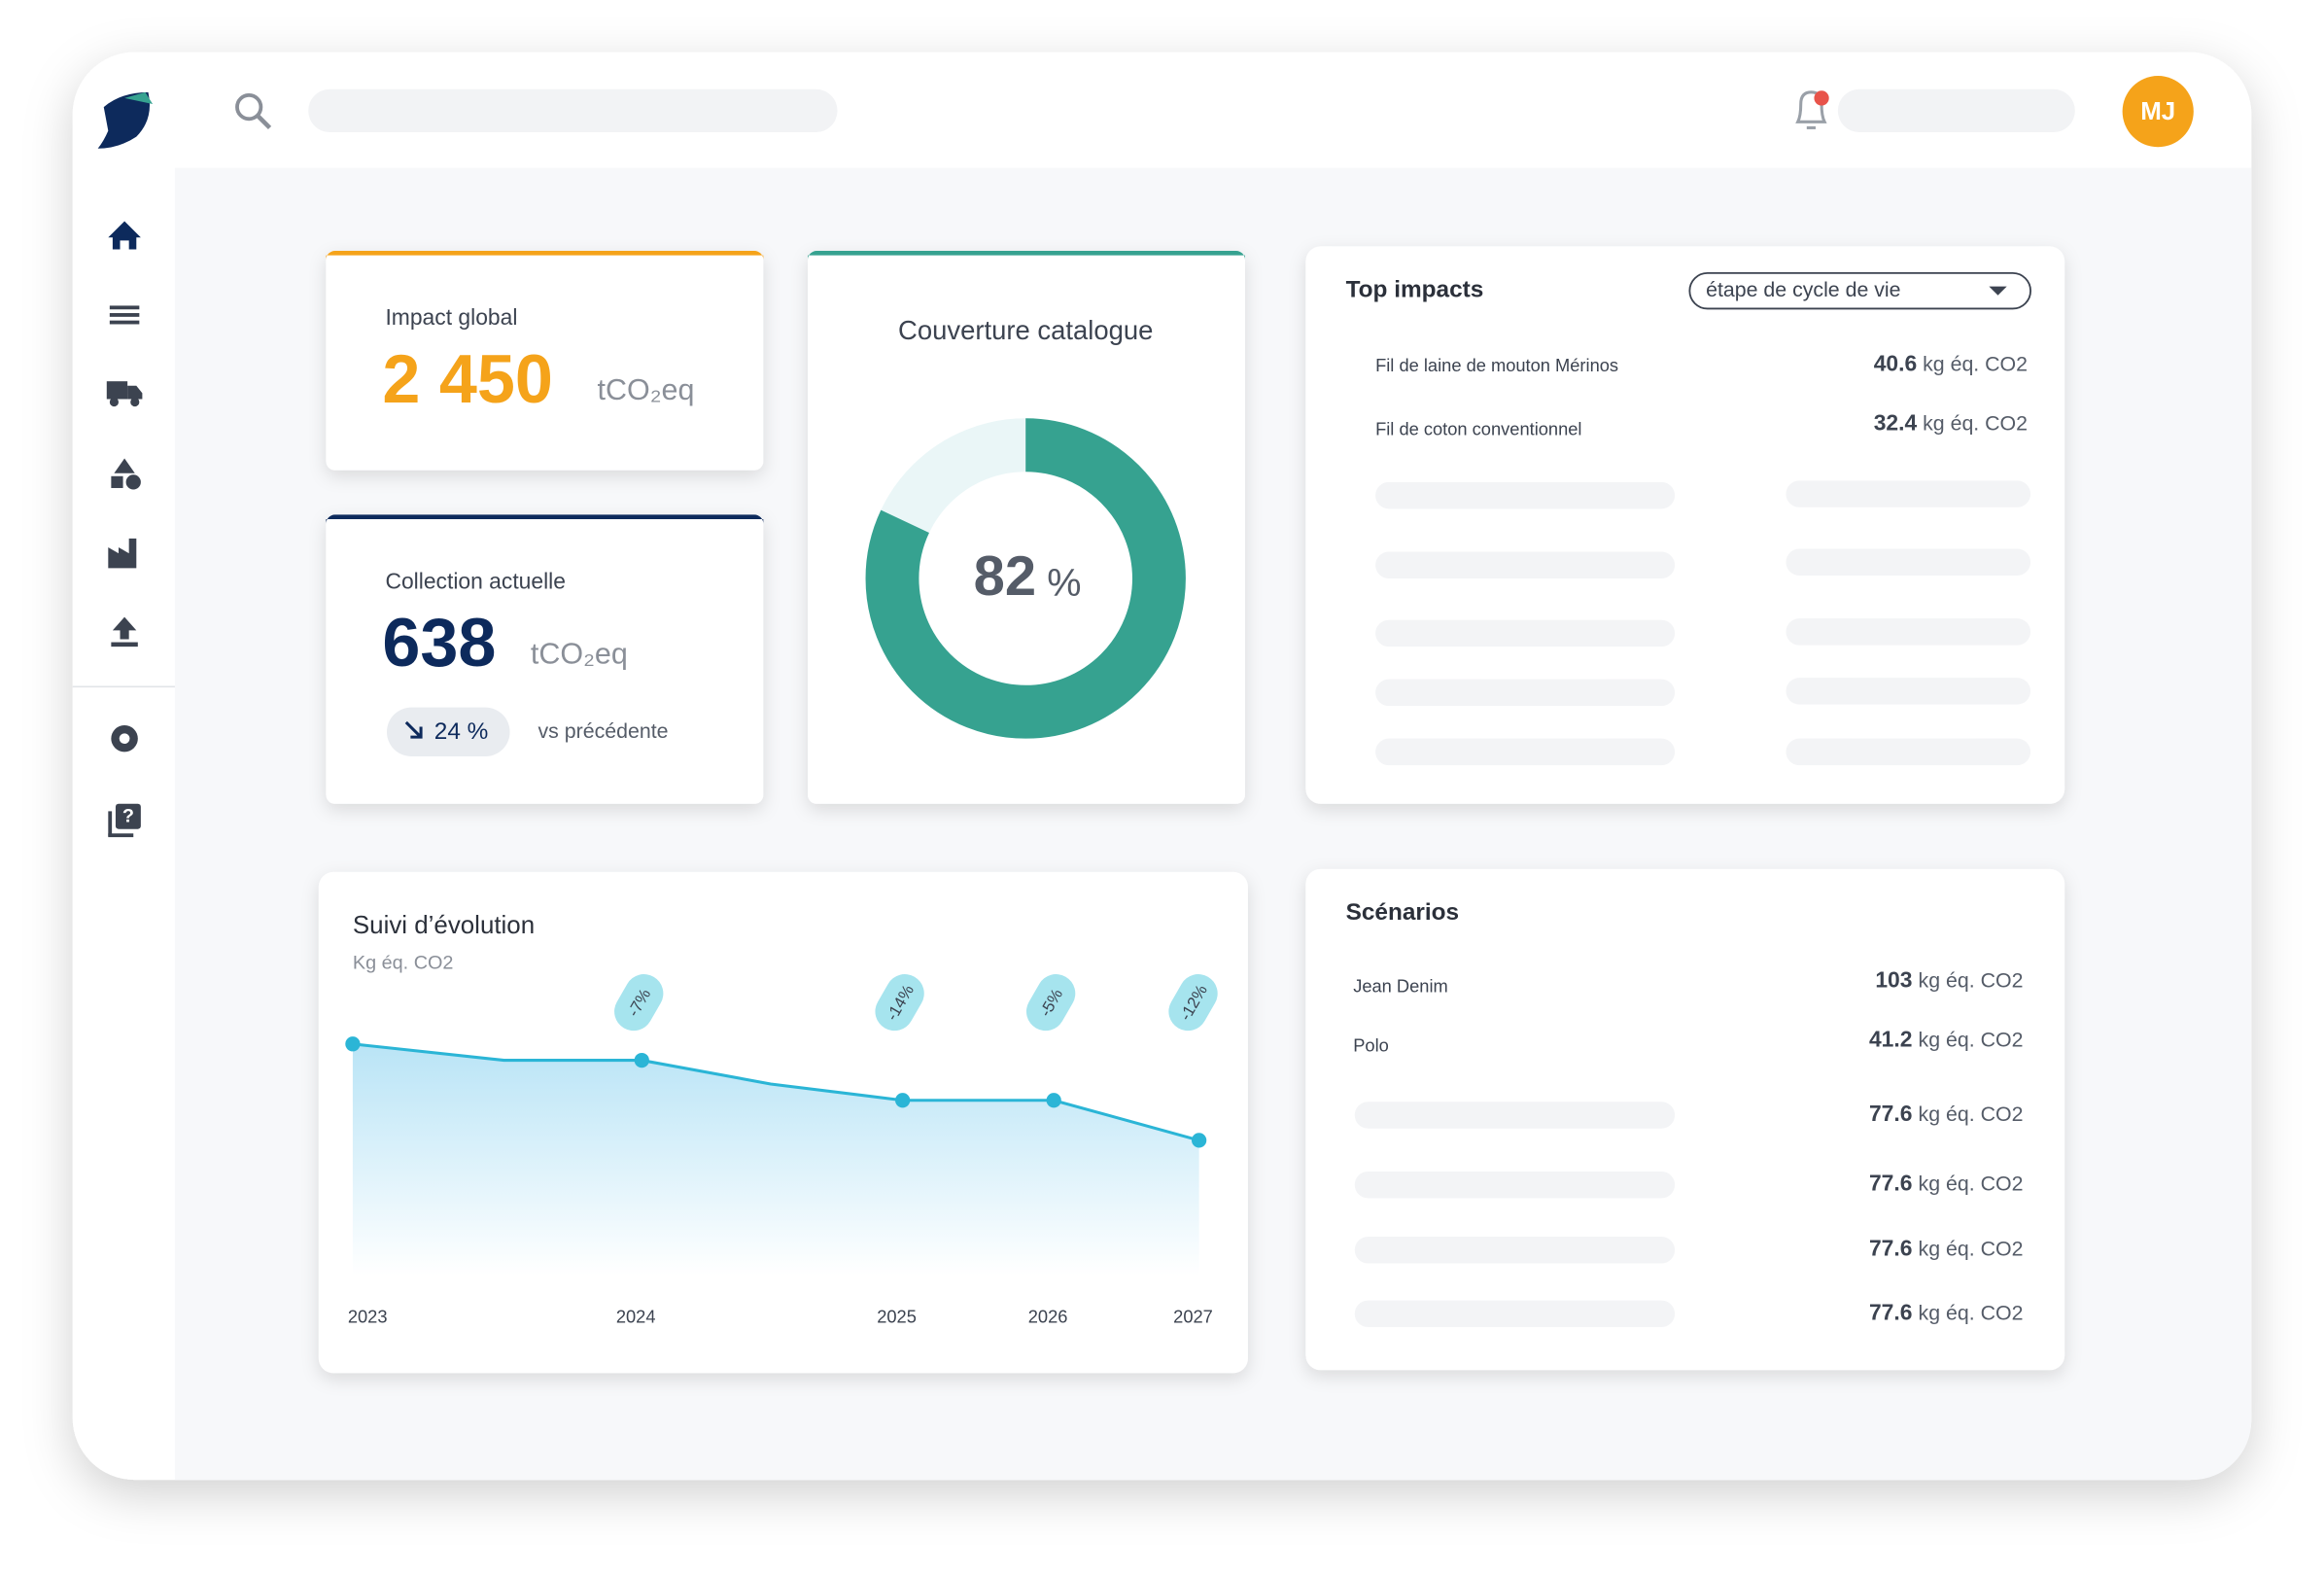 This screenshot has height=1575, width=2324. I want to click on card-coverage: Couverture catalogue 82 %, so click(1026, 527).